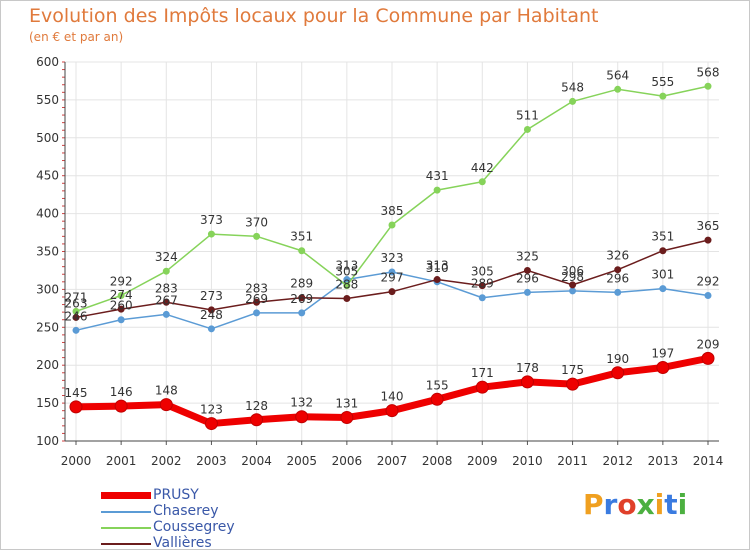 This screenshot has height=551, width=750. What do you see at coordinates (121, 295) in the screenshot?
I see `data-label: 274` at bounding box center [121, 295].